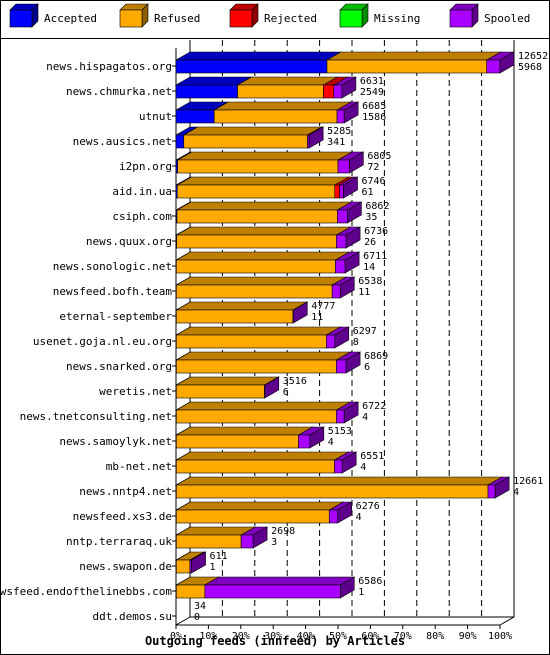  I want to click on legend-item-missing: Missing, so click(379, 15).